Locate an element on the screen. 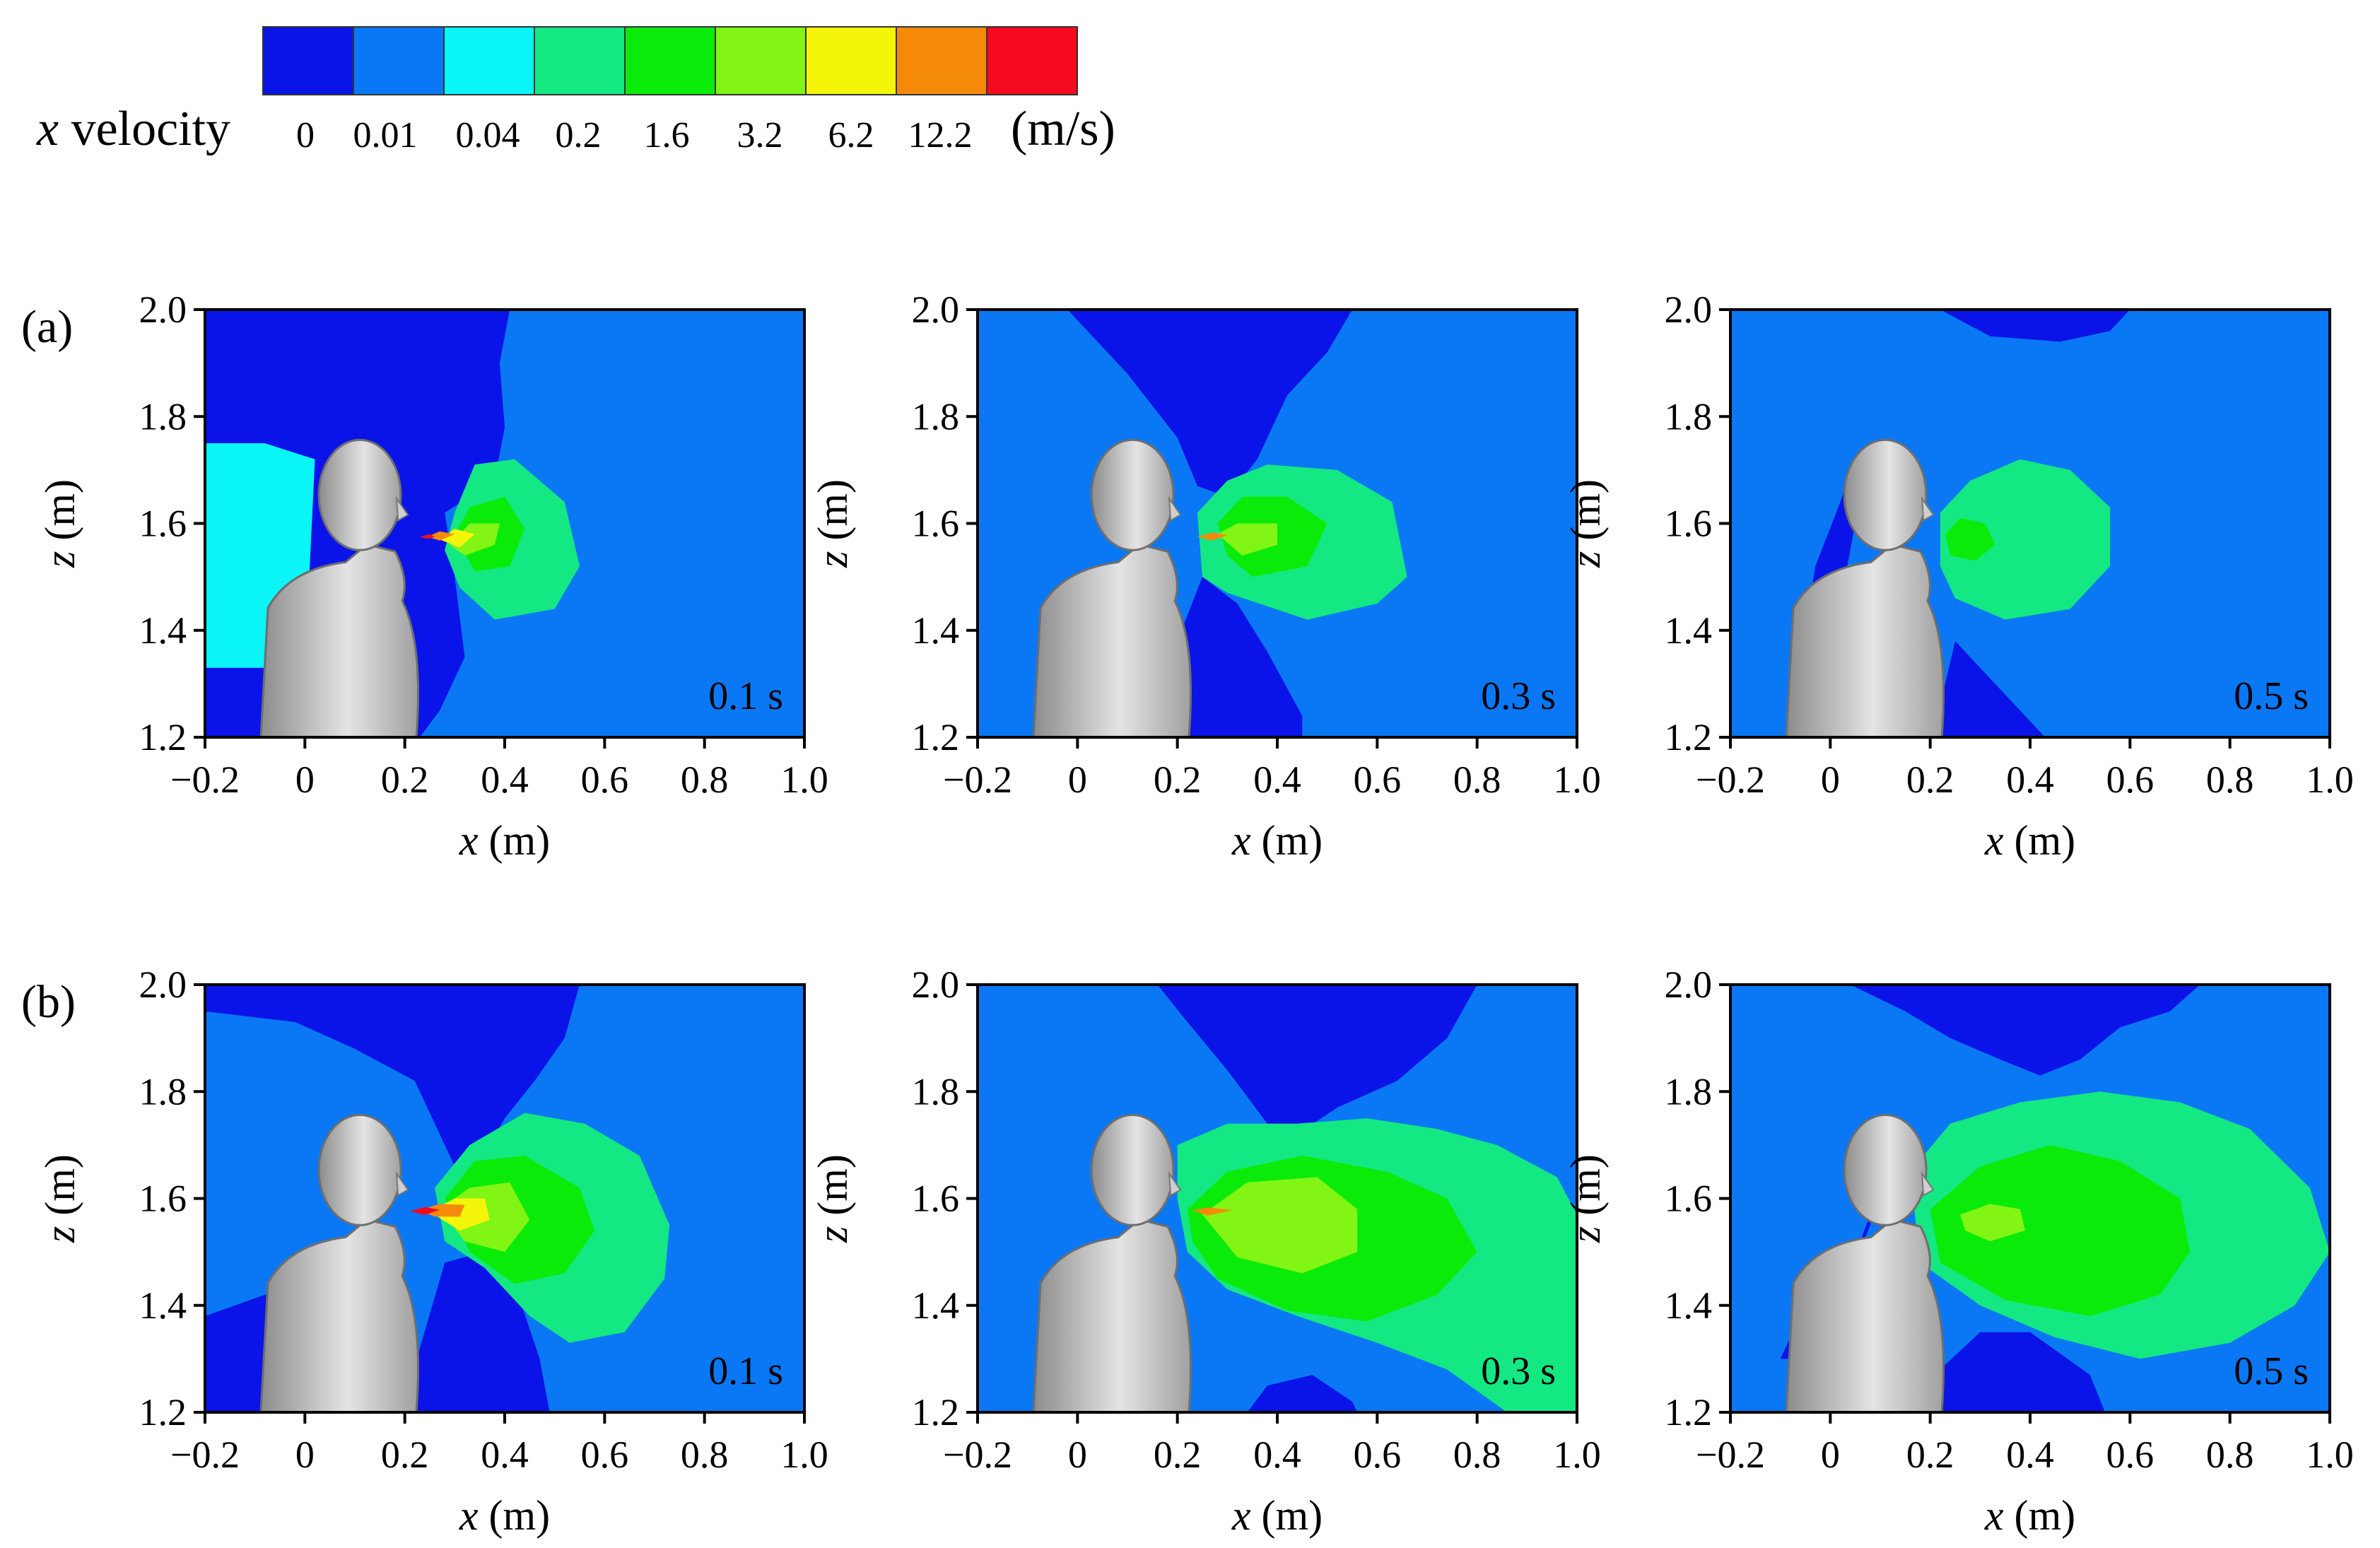 The height and width of the screenshot is (1548, 2380). legend-tick-label: 0 is located at coordinates (306, 135).